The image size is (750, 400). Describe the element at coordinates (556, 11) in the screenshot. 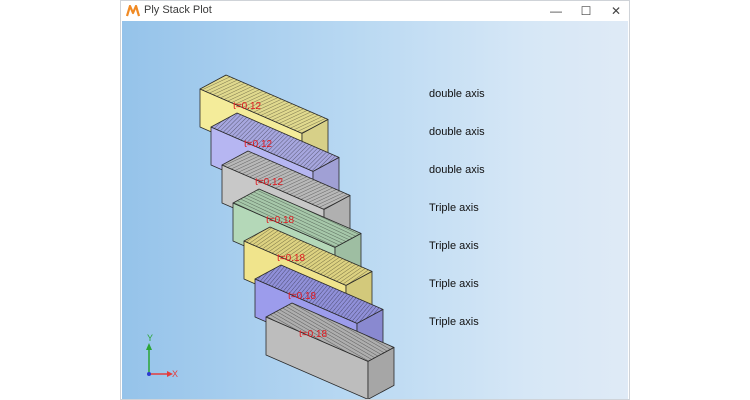

I see `minimize-button: —` at that location.